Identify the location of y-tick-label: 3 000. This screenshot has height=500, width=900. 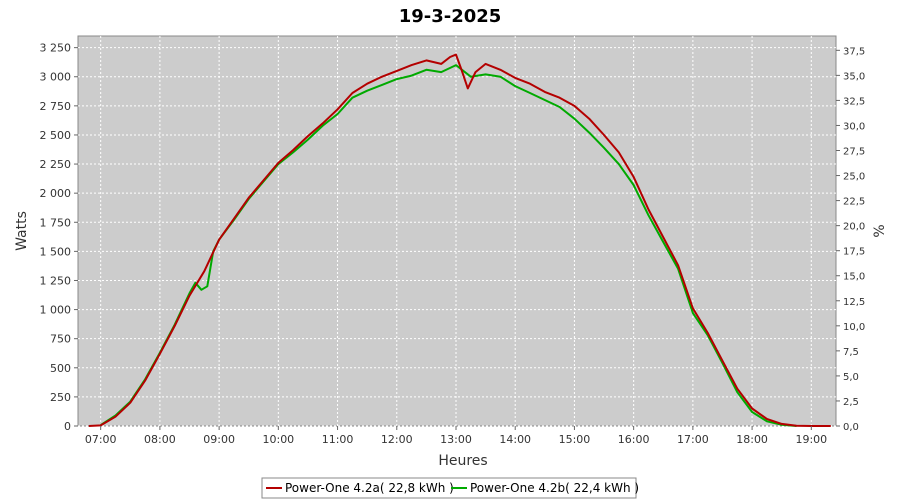
(56, 77).